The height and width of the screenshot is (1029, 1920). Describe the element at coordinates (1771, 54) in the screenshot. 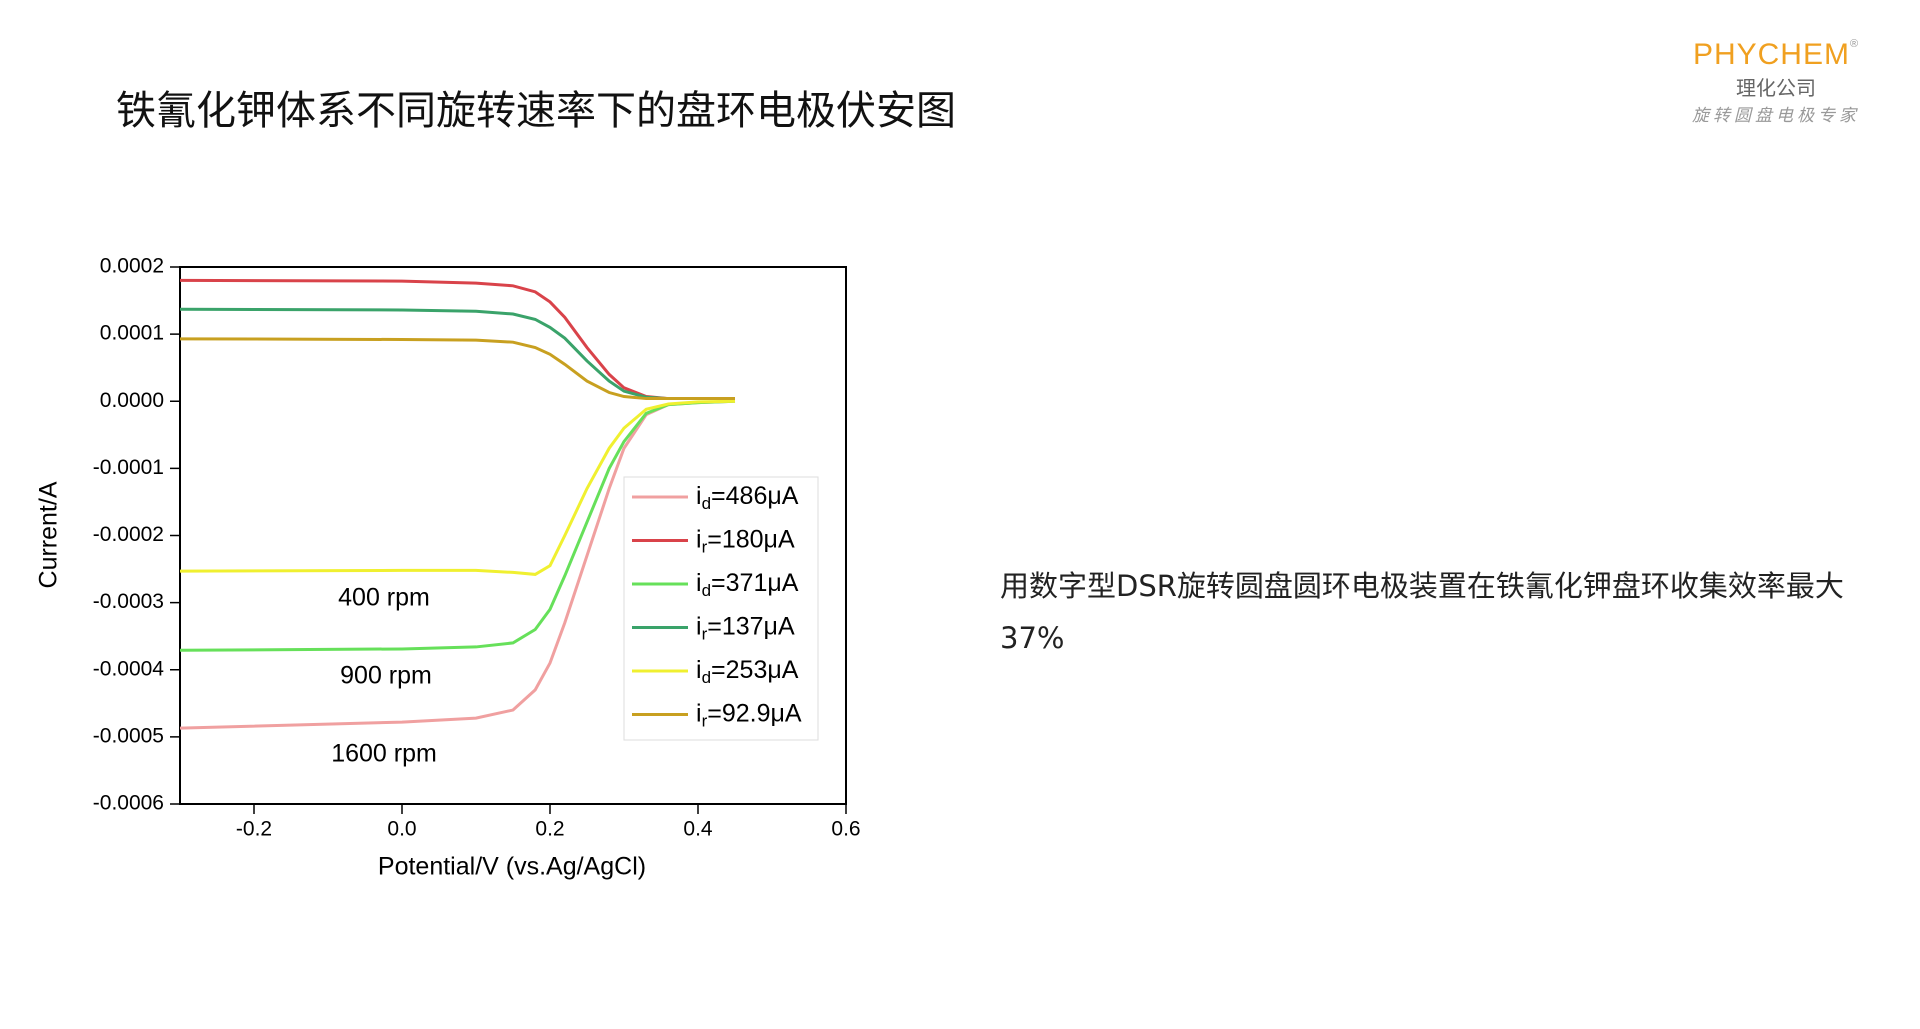

I see `logo-text: PHYCHEM` at that location.